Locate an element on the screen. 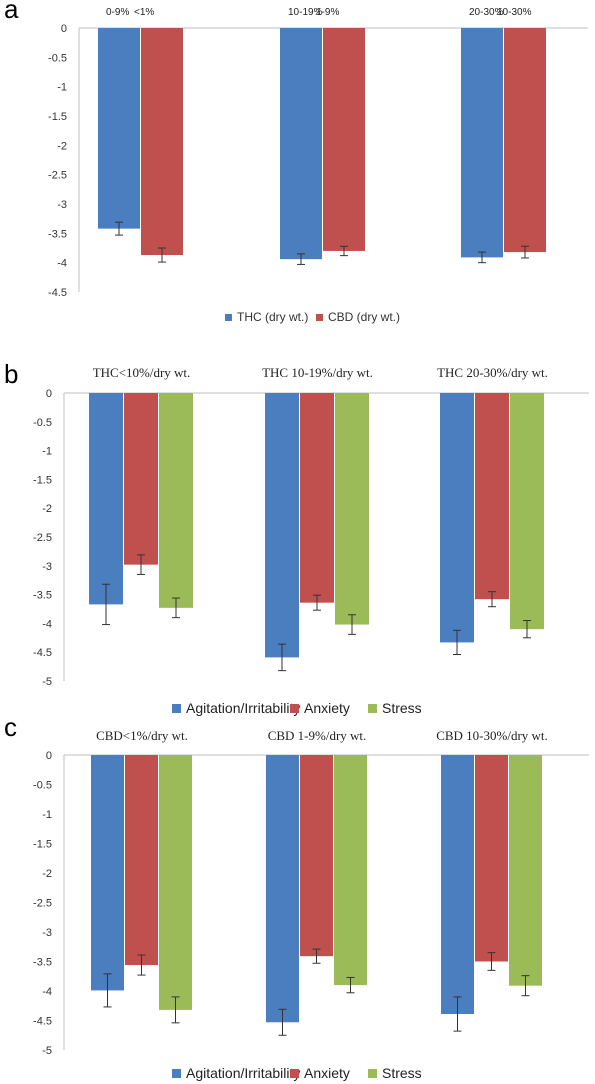 This screenshot has width=595, height=1084. legend-entry: CBD (dry wt.) is located at coordinates (364, 317).